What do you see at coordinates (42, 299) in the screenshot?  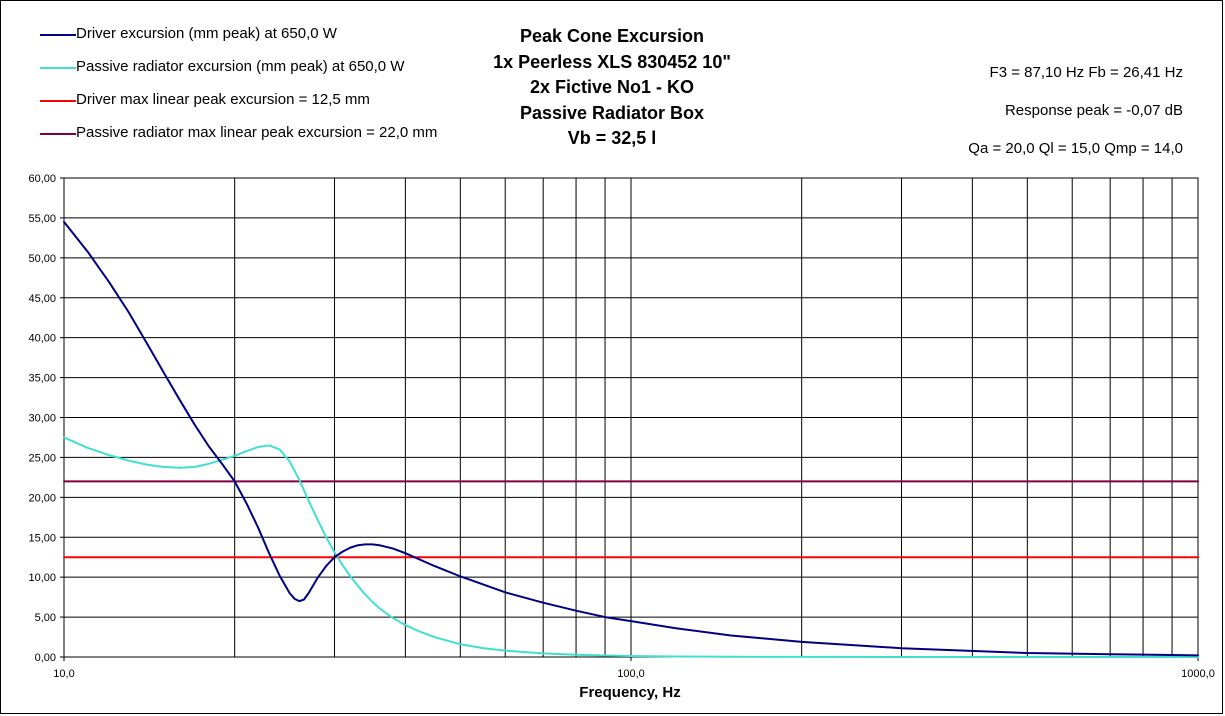 I see `y-tick-label: 45,00` at bounding box center [42, 299].